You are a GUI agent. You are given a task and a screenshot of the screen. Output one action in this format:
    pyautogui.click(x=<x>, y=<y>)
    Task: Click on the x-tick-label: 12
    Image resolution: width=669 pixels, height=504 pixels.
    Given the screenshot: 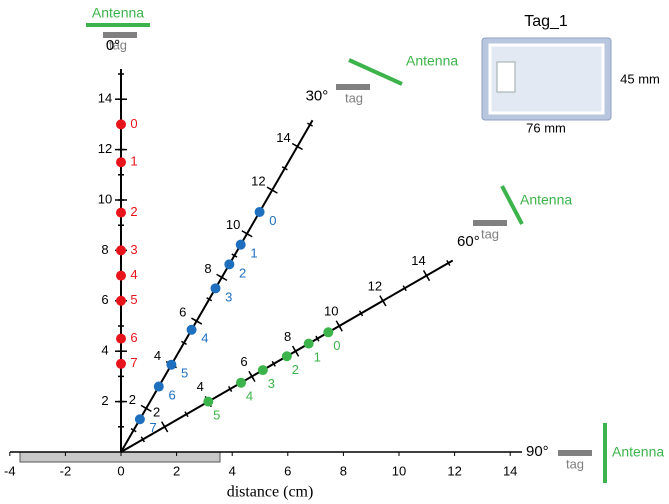 What is the action you would take?
    pyautogui.click(x=454, y=470)
    